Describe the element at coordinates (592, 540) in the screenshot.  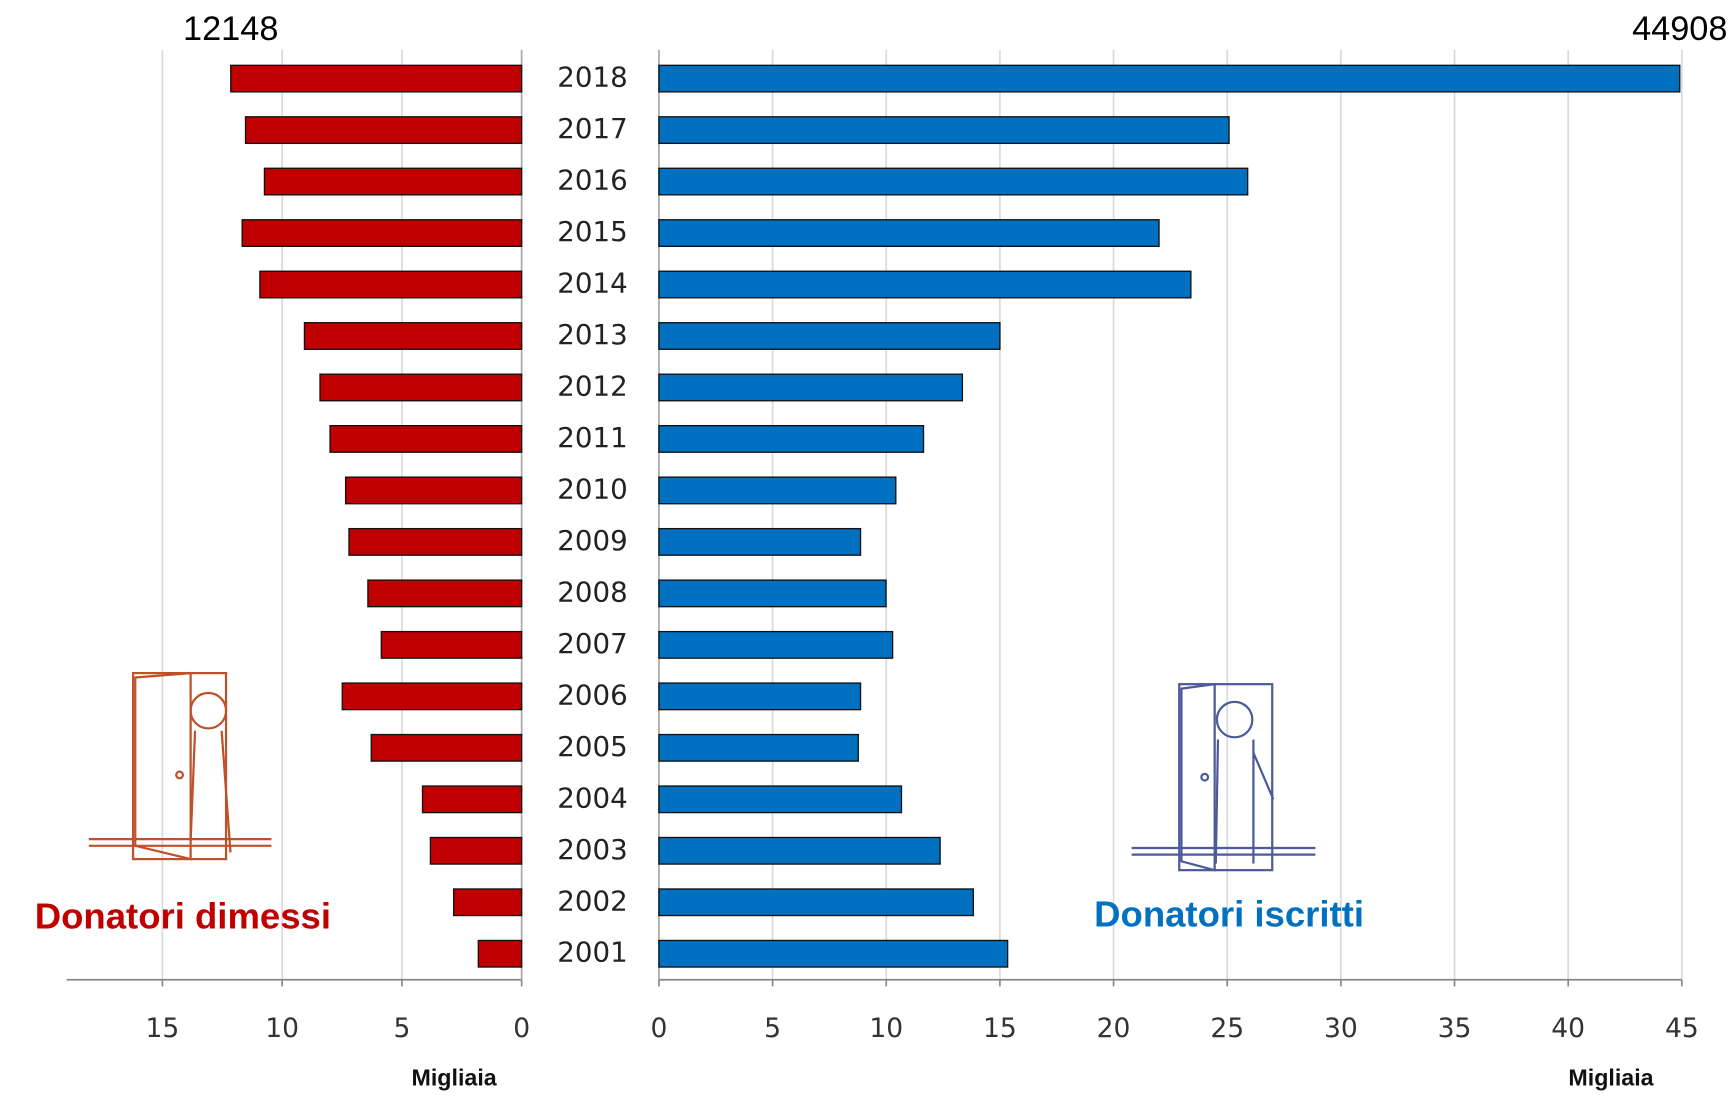
I see `y-tick-label: 2009` at that location.